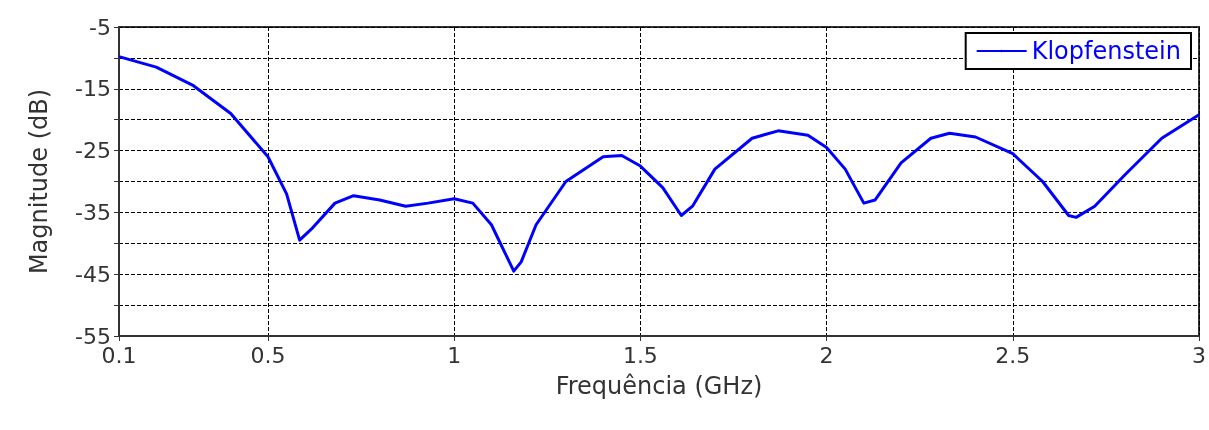 Image resolution: width=1209 pixels, height=430 pixels. What do you see at coordinates (640, 355) in the screenshot?
I see `x-tick-label: 1.5` at bounding box center [640, 355].